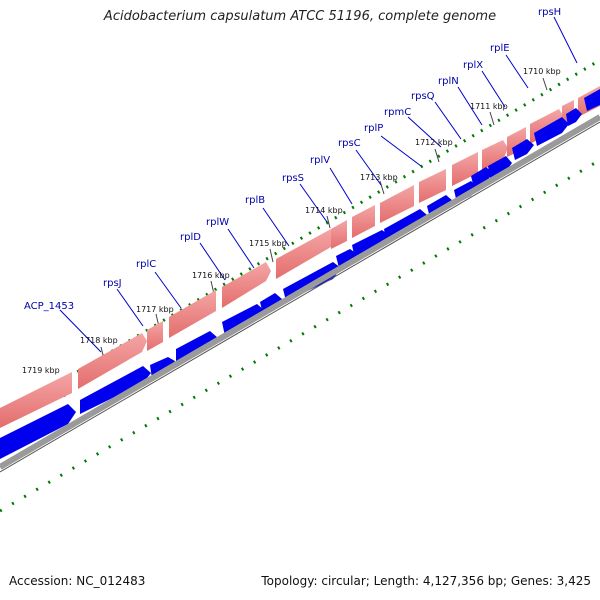  I want to click on gene-label-acp-1453: ACP_1453, so click(49, 306).